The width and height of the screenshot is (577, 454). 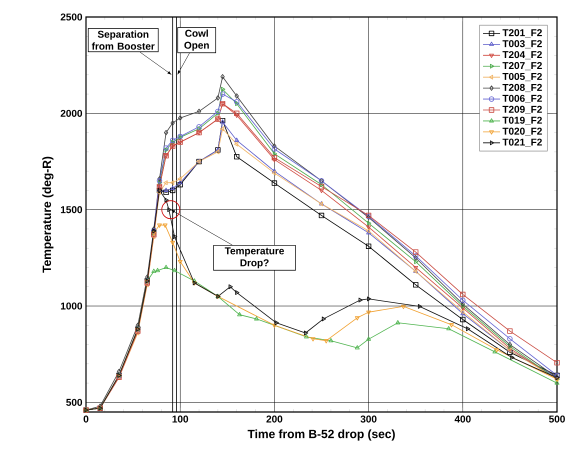 I want to click on x-tick-label: 500, so click(x=557, y=419).